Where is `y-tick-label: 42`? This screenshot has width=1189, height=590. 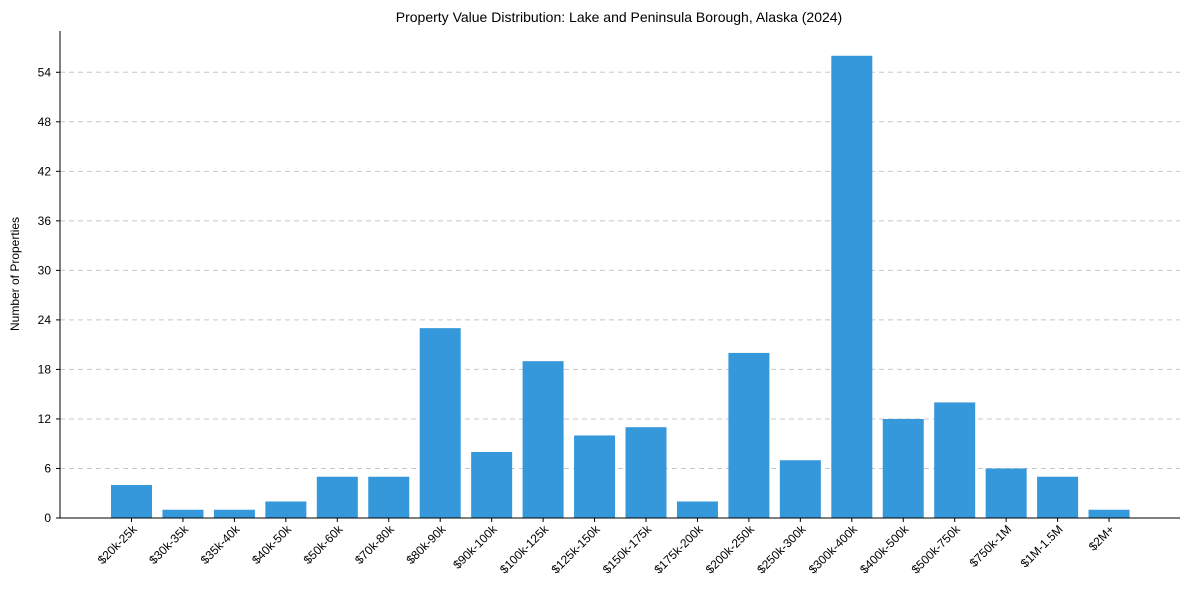 y-tick-label: 42 is located at coordinates (45, 171).